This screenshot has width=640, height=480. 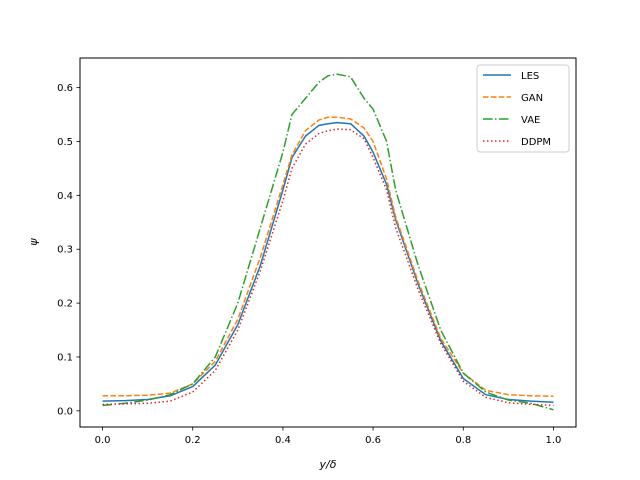 What do you see at coordinates (65, 304) in the screenshot?
I see `y-tick-label: 0.2` at bounding box center [65, 304].